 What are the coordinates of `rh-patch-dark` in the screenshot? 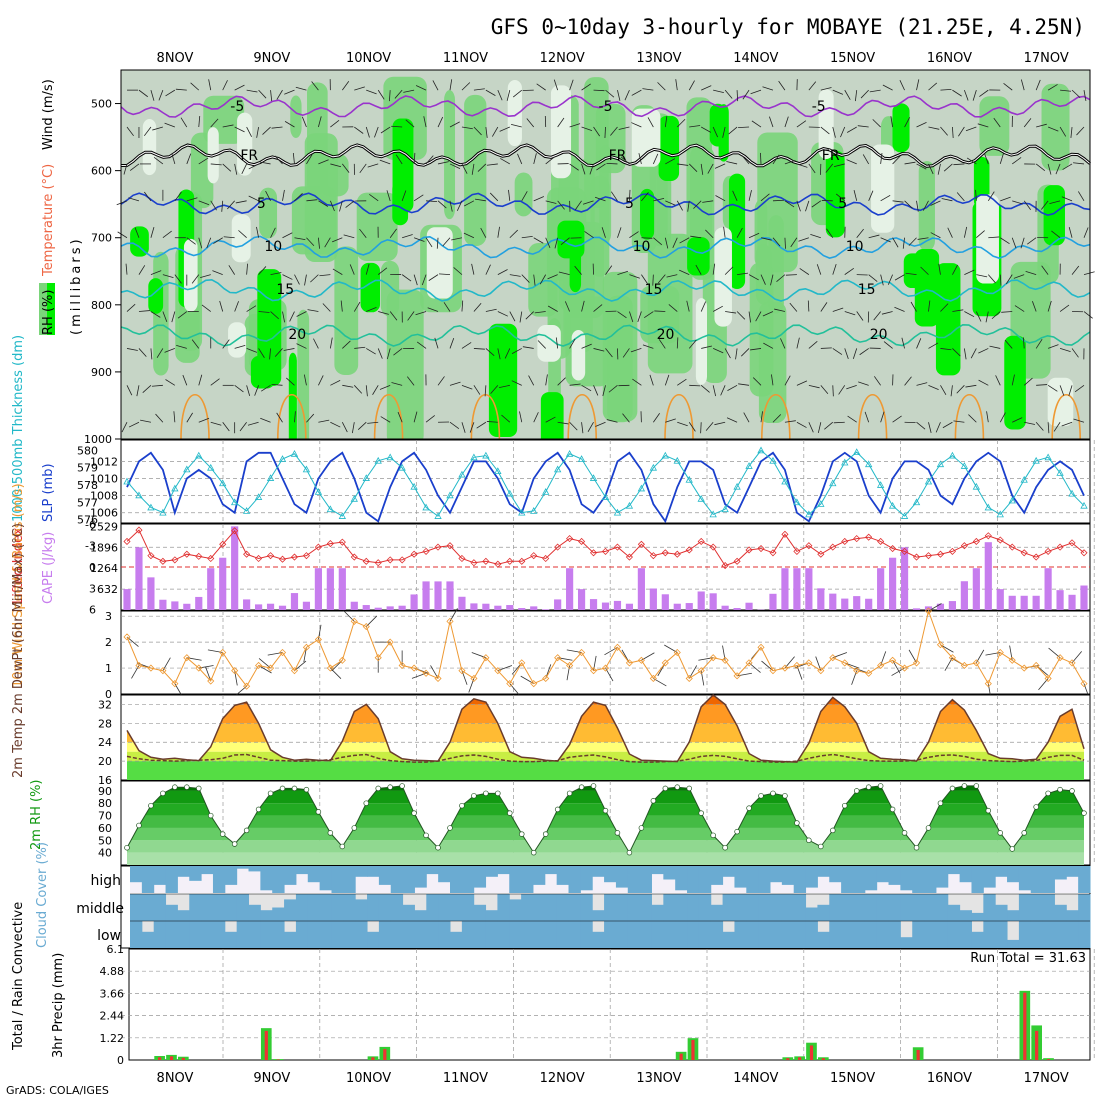 It's located at (914, 271).